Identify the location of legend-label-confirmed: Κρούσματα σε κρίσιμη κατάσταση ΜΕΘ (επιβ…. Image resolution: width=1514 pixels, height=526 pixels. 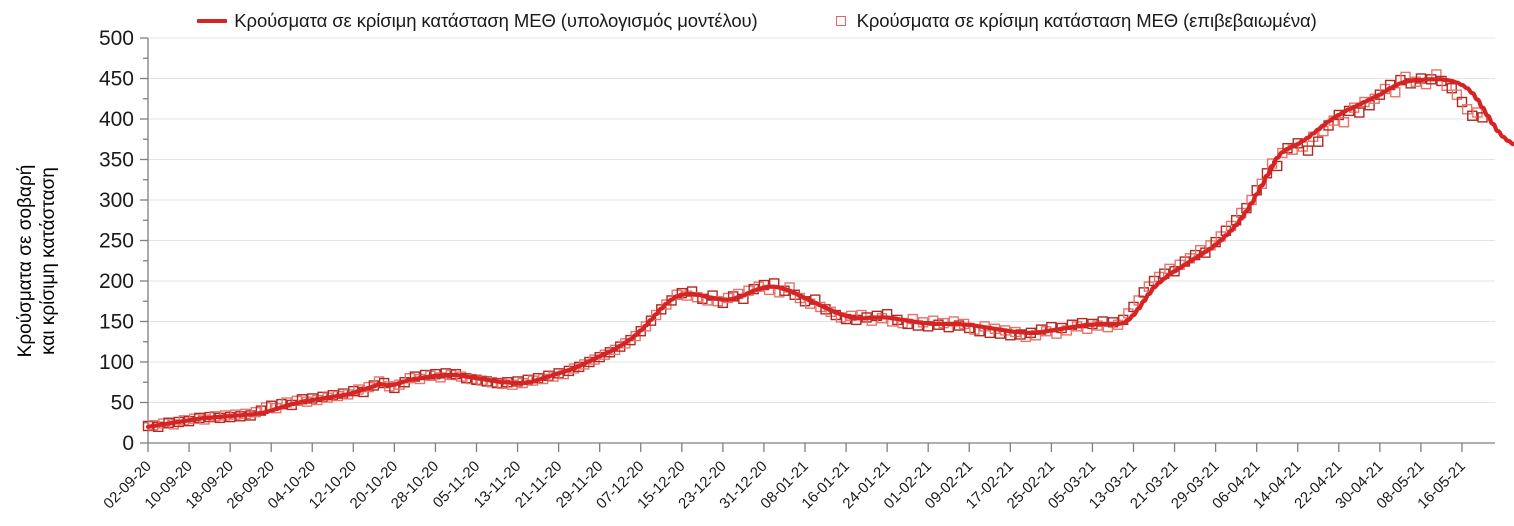
(1086, 20).